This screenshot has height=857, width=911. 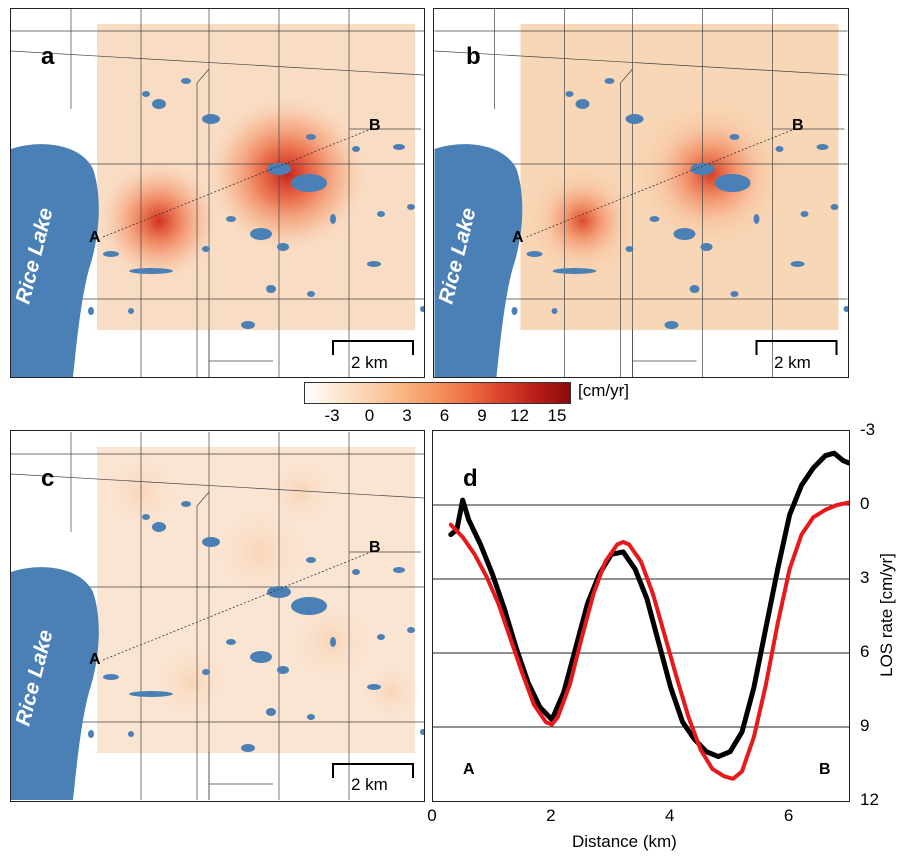 I want to click on panel-label: a, so click(x=48, y=56).